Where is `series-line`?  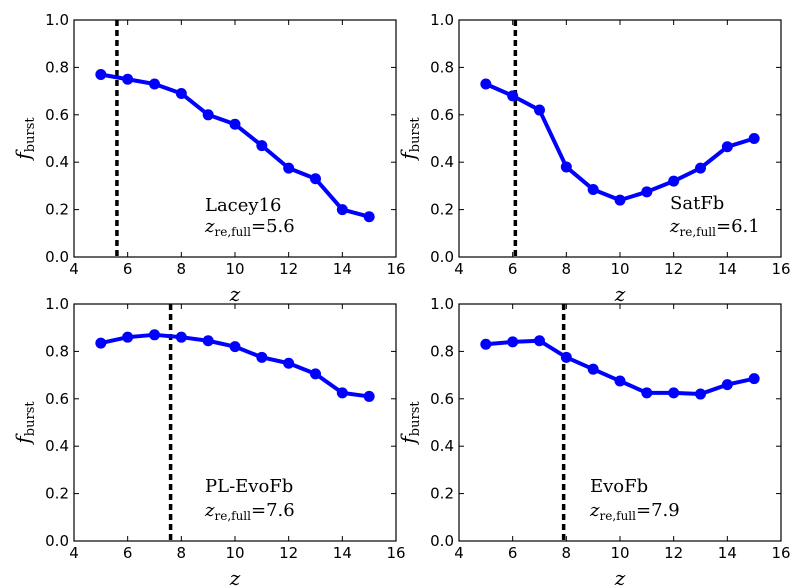
series-line is located at coordinates (620, 142).